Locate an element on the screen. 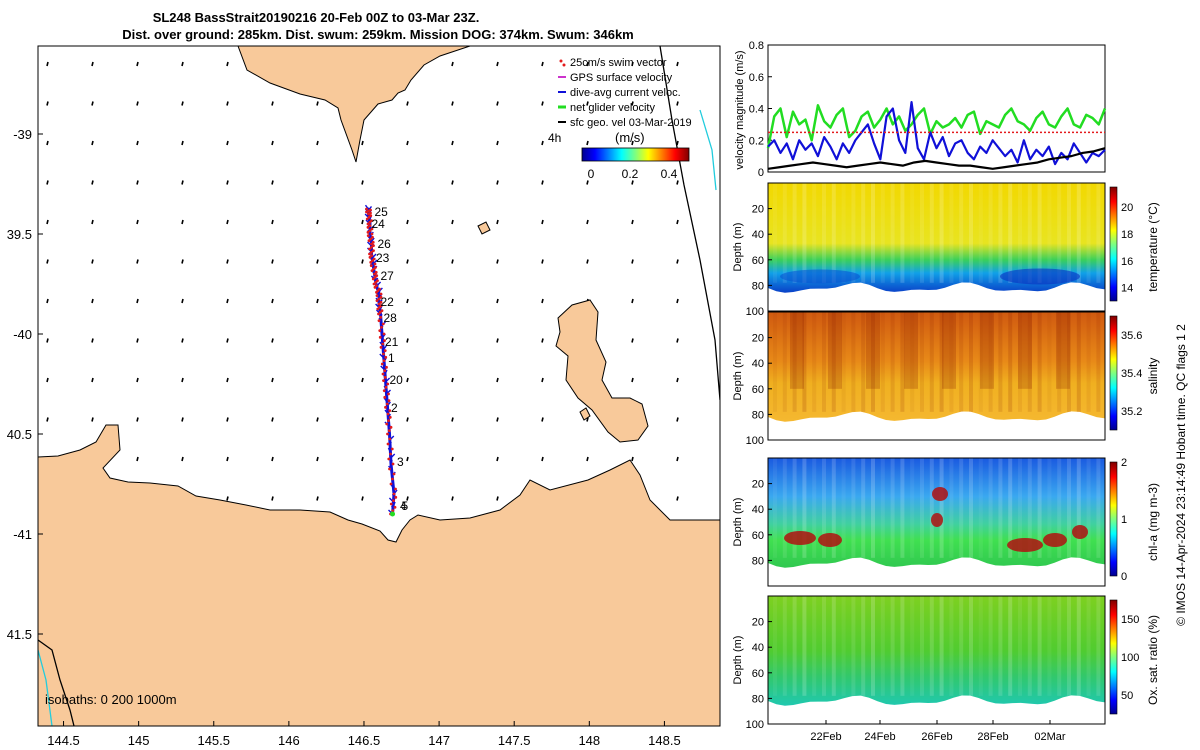 This screenshot has height=750, width=1200. map-y-tick-label: 41.5 is located at coordinates (19, 634).